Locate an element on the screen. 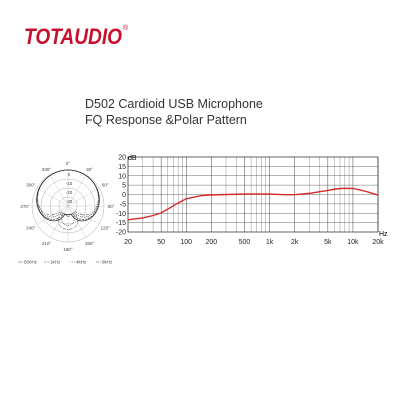 This screenshot has height=400, width=400. x-tick-label: 500 is located at coordinates (245, 242).